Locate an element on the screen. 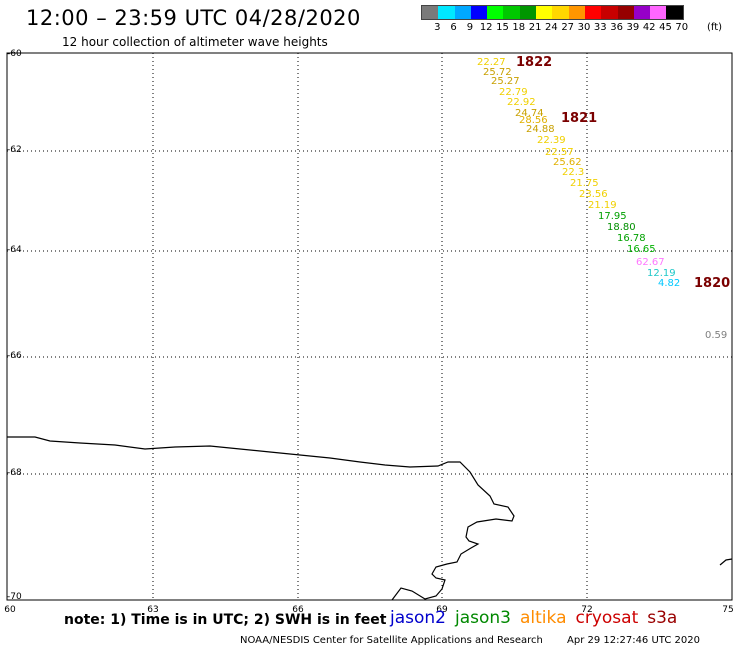 Image resolution: width=740 pixels, height=650 pixels. wave-height-label: 4.82 is located at coordinates (669, 283).